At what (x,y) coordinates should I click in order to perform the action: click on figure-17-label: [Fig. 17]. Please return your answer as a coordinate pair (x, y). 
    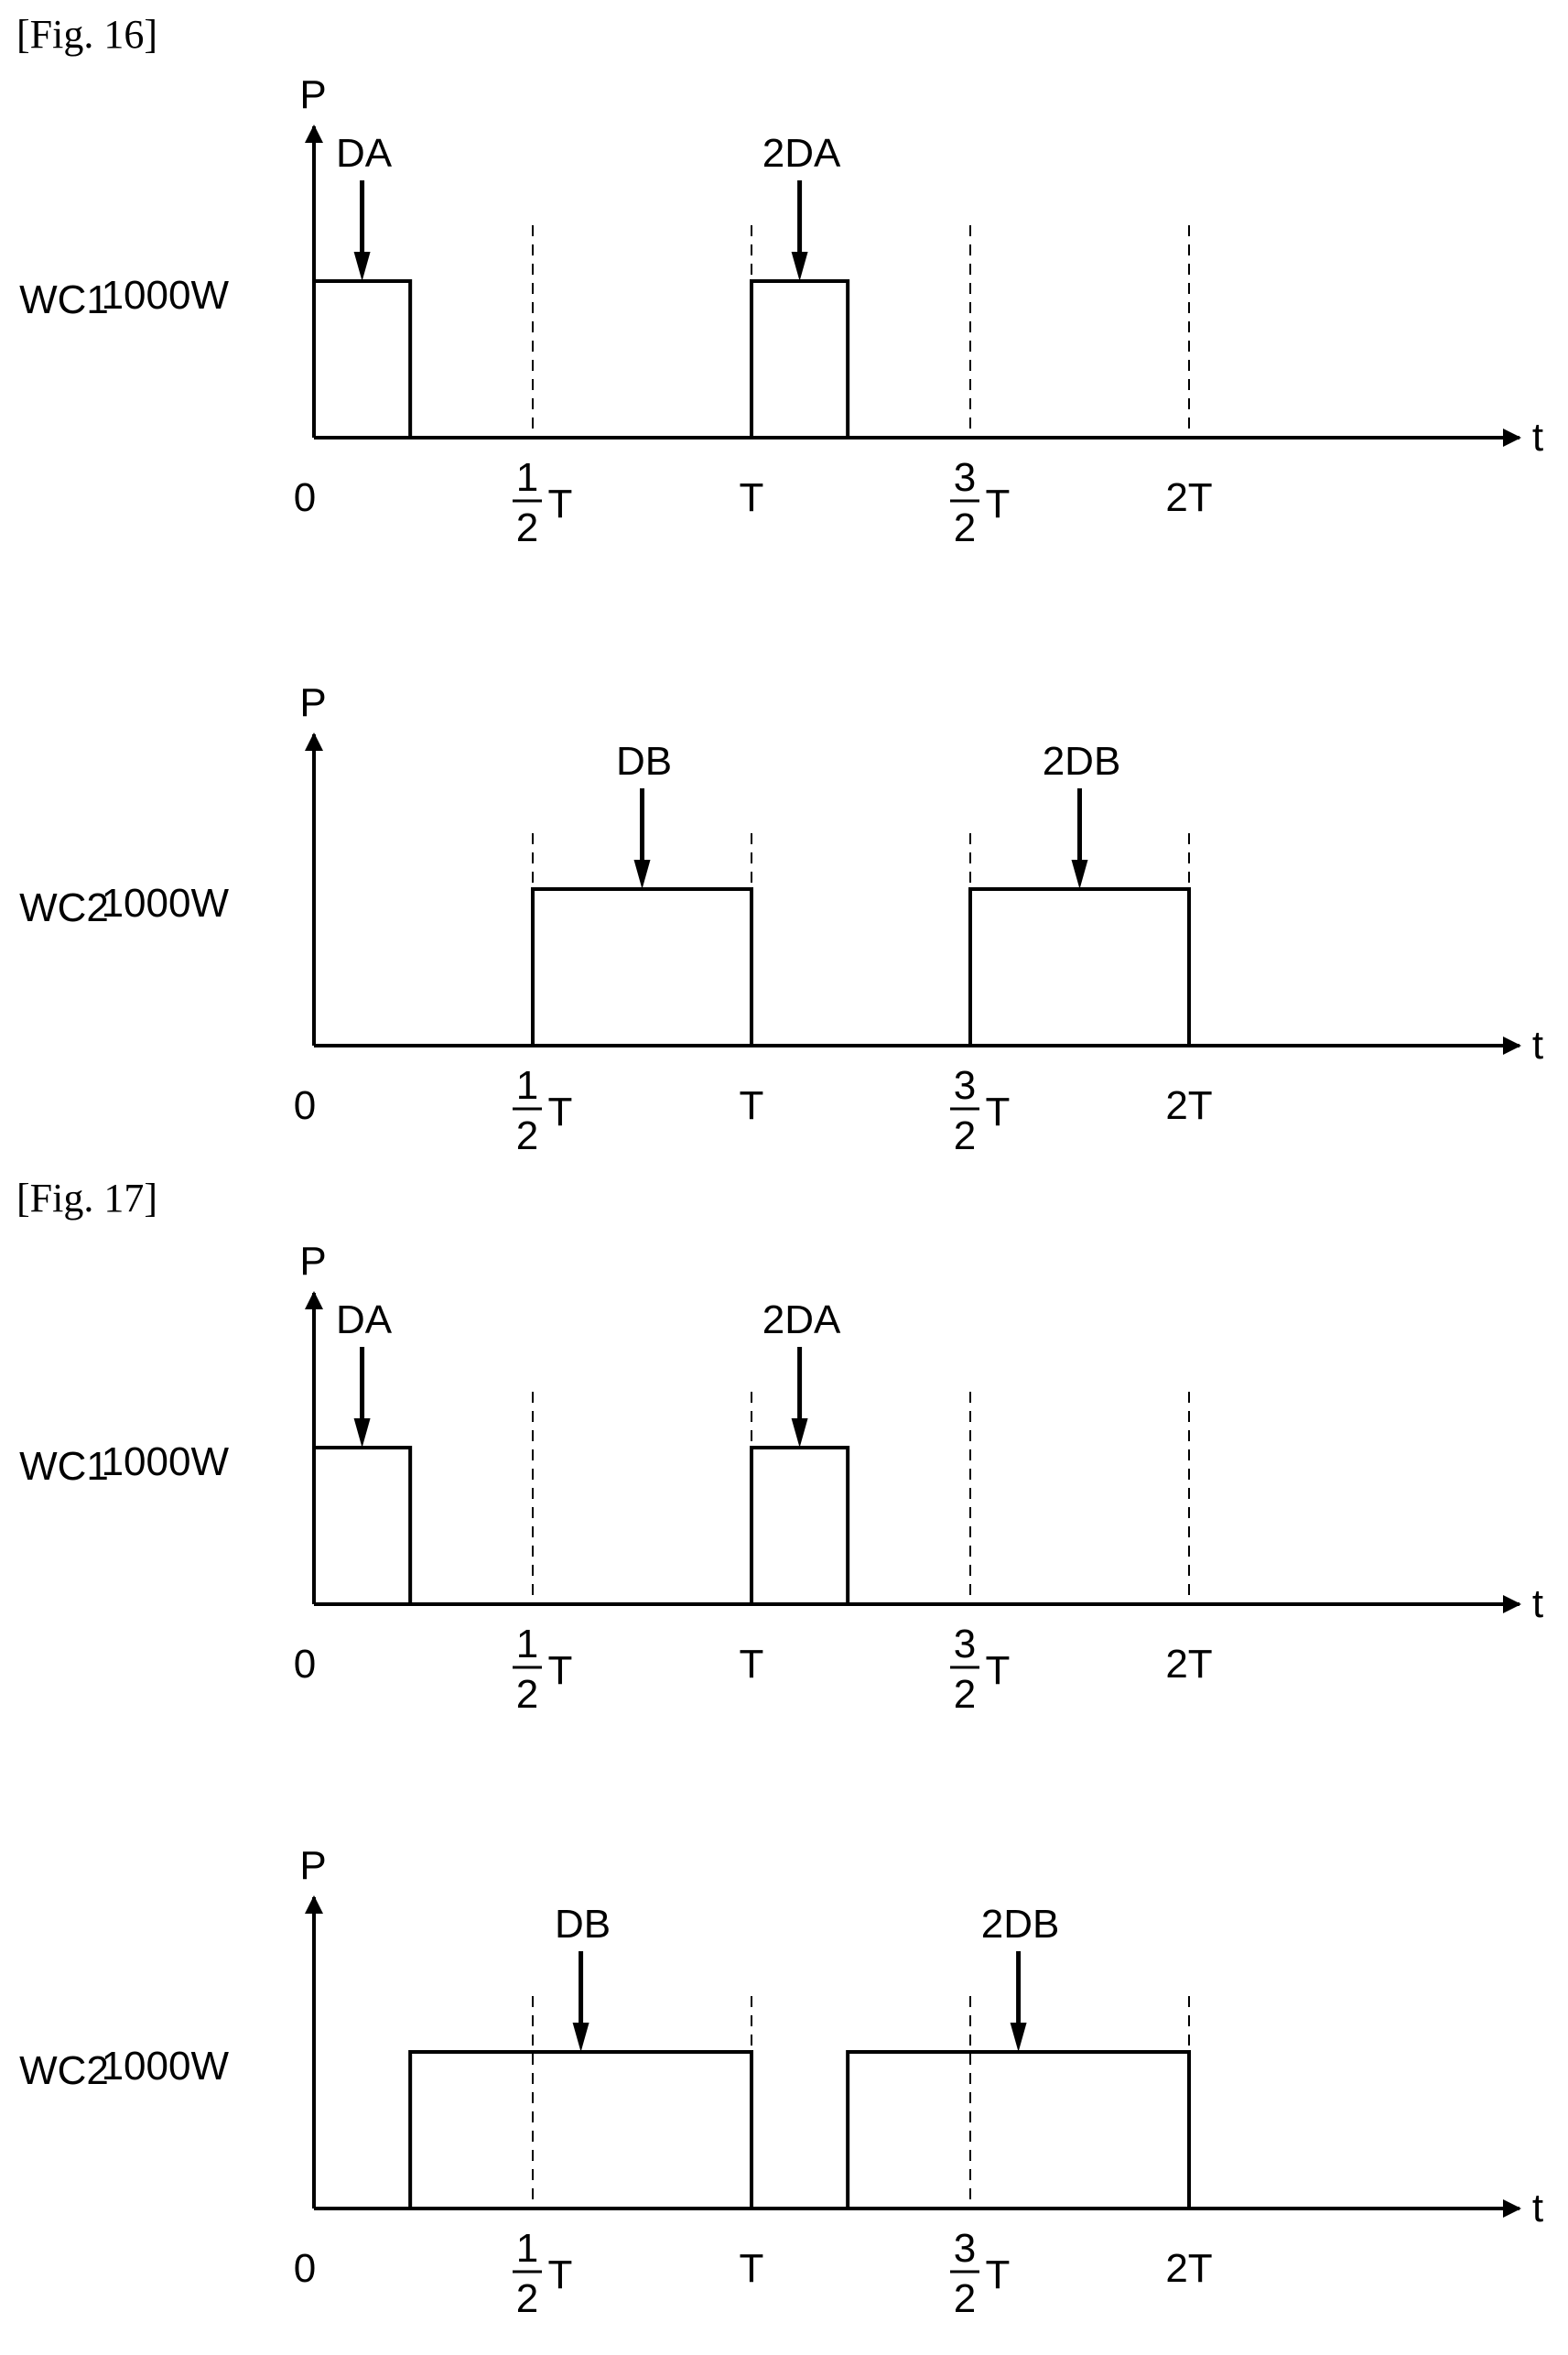
    Looking at the image, I should click on (86, 1199).